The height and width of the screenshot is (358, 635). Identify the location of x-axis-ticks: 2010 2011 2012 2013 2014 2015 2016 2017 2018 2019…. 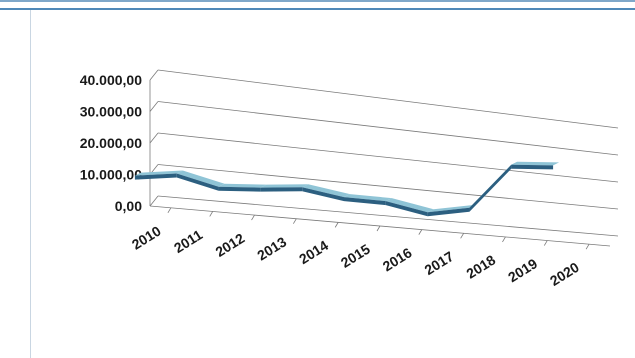
(355, 255).